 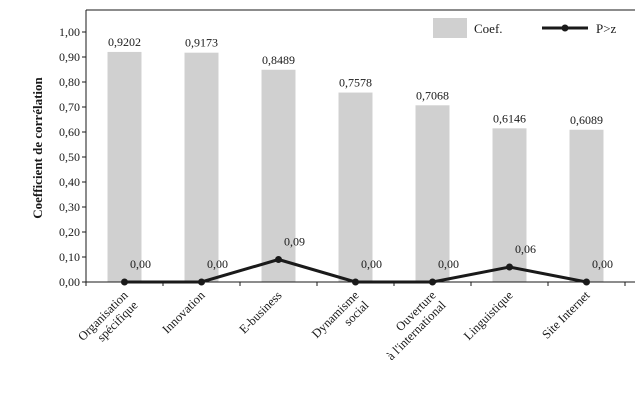 What do you see at coordinates (294, 242) in the screenshot?
I see `p-value-label: 0,09` at bounding box center [294, 242].